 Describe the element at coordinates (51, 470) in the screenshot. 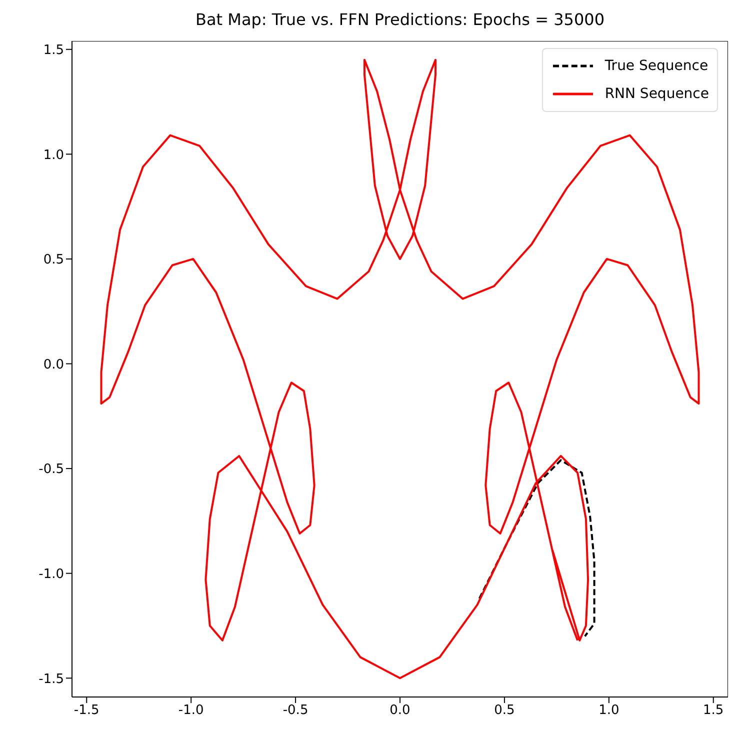

I see `y-tick-label: -0.5` at that location.